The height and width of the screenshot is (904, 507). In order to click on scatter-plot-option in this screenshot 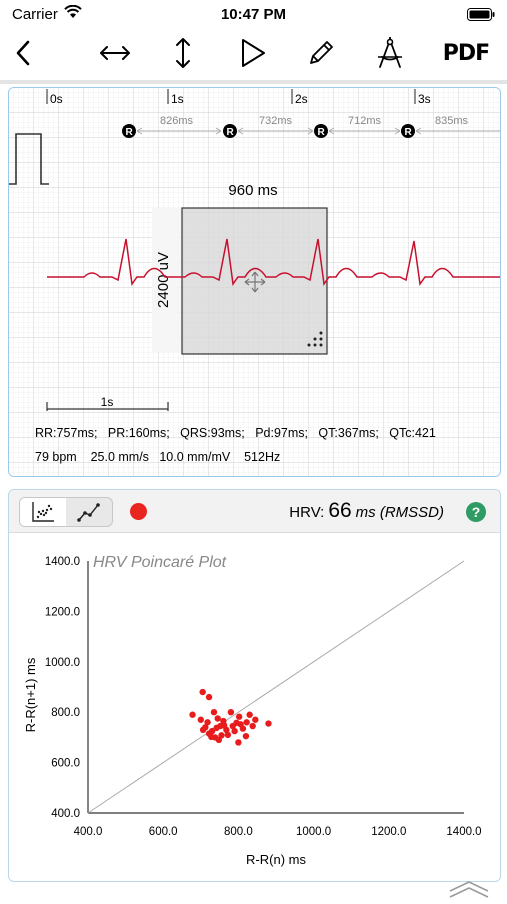, I will do `click(43, 512)`.